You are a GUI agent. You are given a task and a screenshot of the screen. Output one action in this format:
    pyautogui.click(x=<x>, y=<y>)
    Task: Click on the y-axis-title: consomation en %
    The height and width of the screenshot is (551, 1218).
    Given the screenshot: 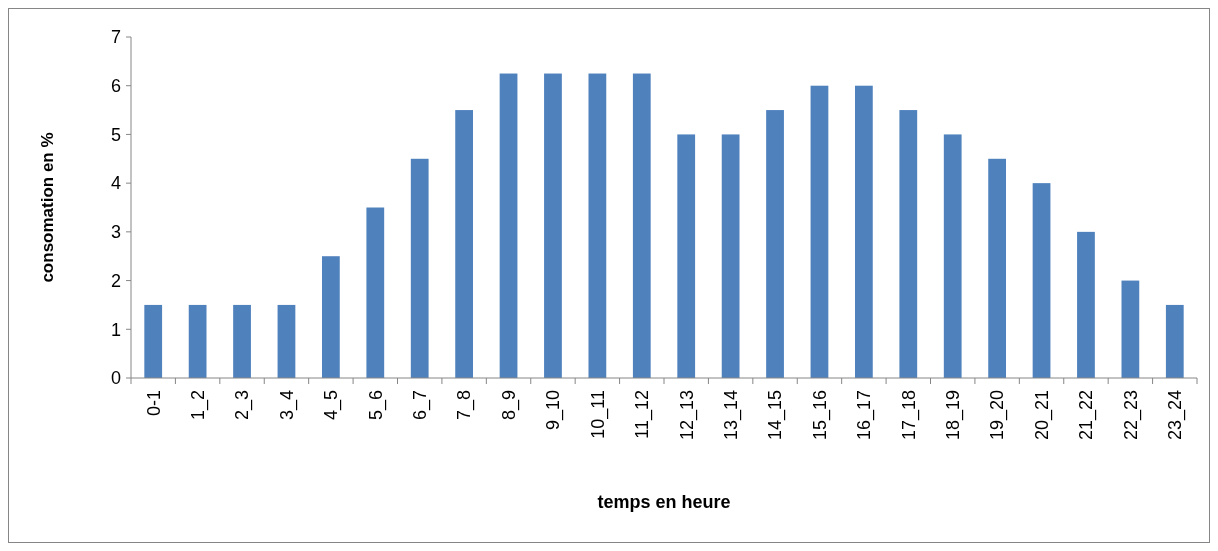 What is the action you would take?
    pyautogui.click(x=47, y=207)
    